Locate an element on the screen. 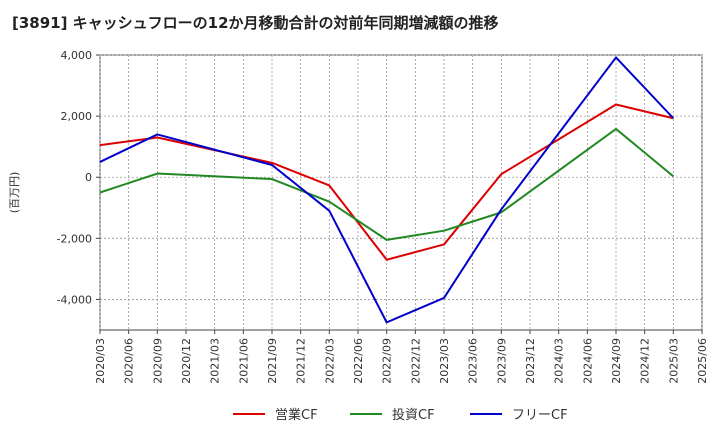 The height and width of the screenshot is (440, 720). x-tick-label: 2023/09 is located at coordinates (501, 361).